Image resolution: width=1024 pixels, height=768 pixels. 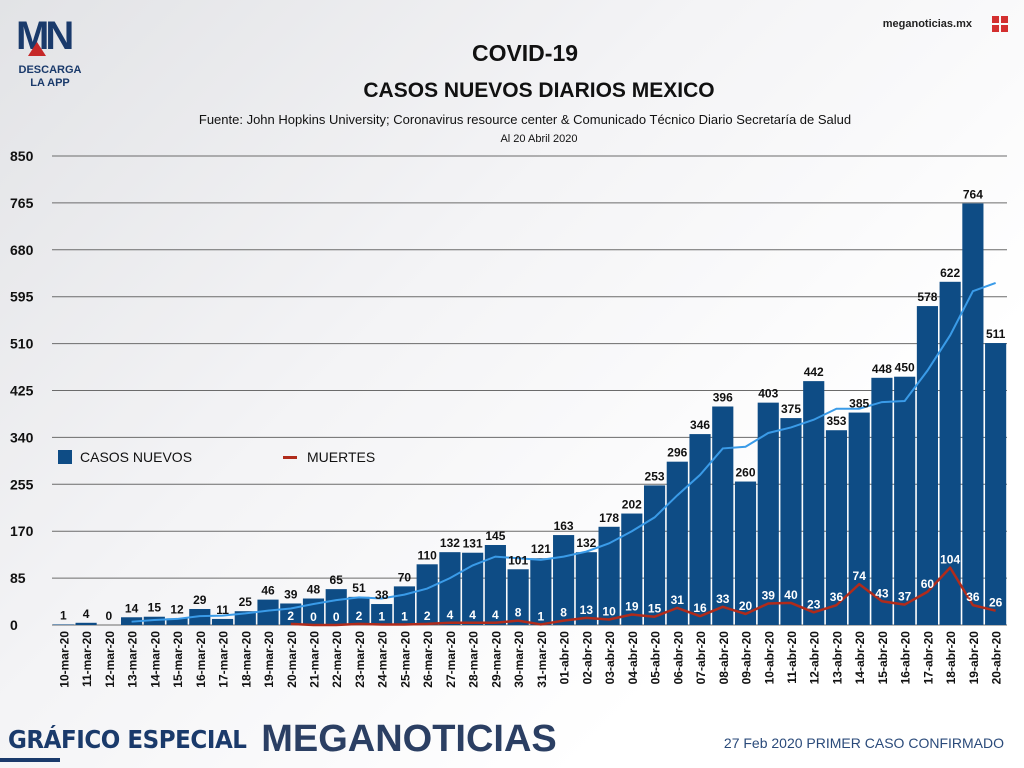 What do you see at coordinates (519, 659) in the screenshot?
I see `x-tick-label: 30-mar-20` at bounding box center [519, 659].